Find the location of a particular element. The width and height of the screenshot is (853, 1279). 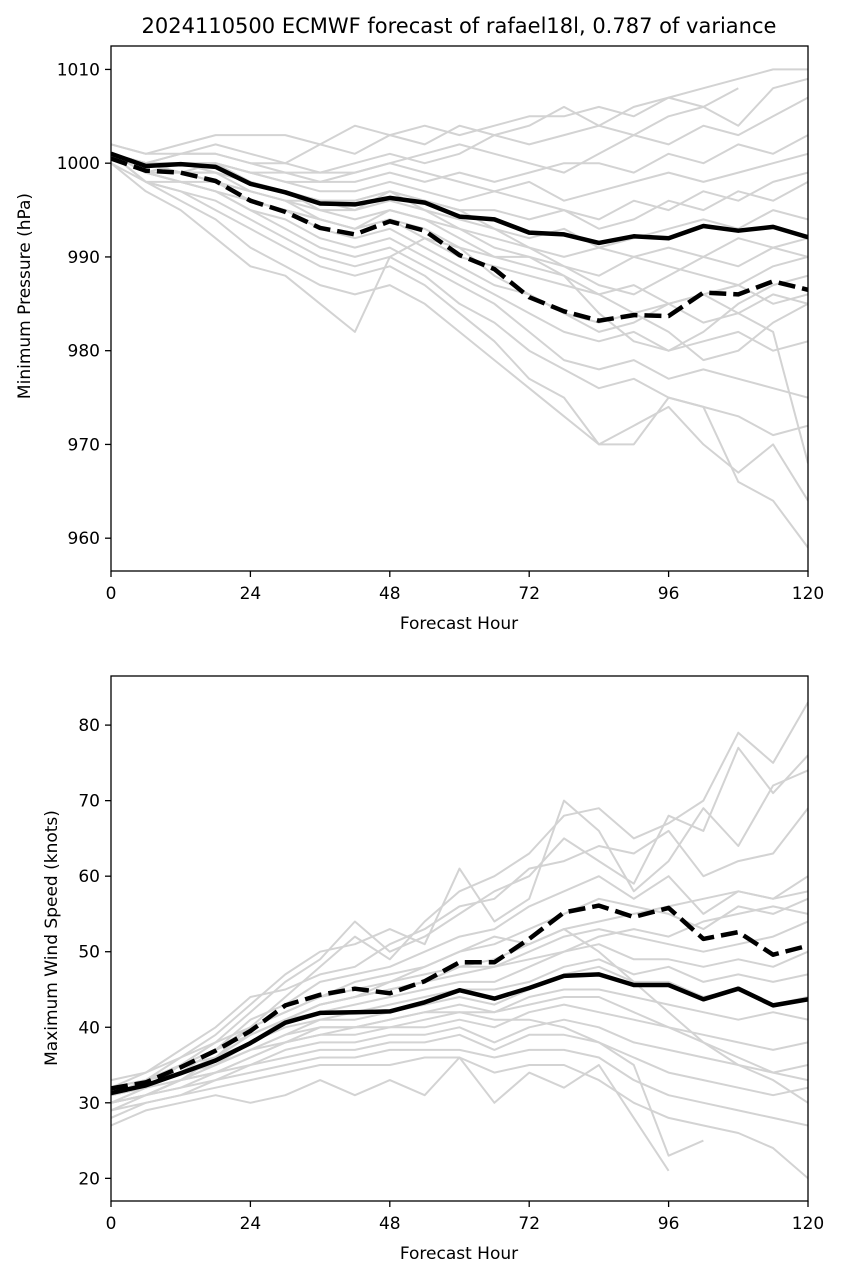

pressure-y-tick-label: 1010 is located at coordinates (78, 70).